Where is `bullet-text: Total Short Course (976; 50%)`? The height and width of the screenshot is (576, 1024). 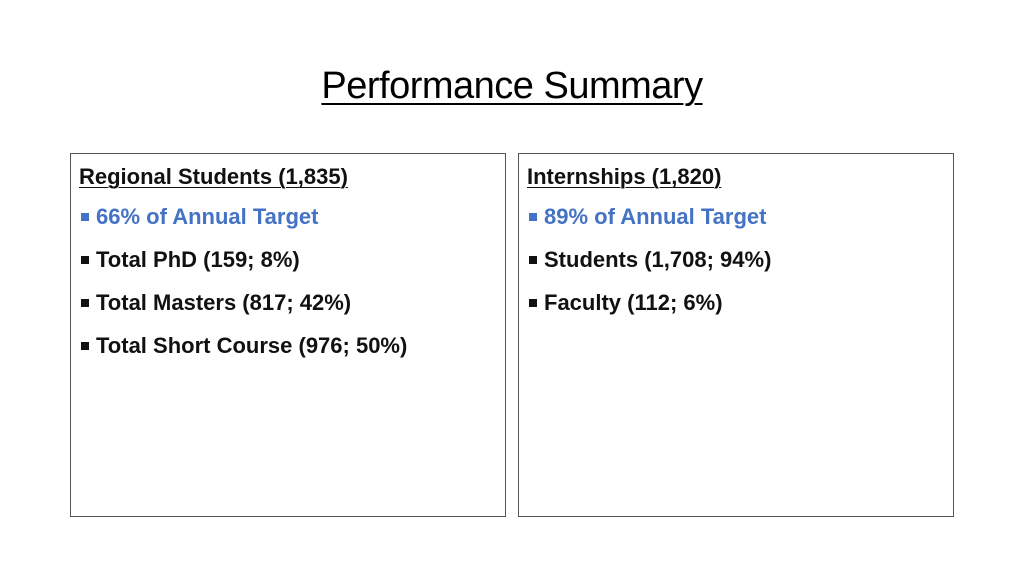 bullet-text: Total Short Course (976; 50%) is located at coordinates (252, 345).